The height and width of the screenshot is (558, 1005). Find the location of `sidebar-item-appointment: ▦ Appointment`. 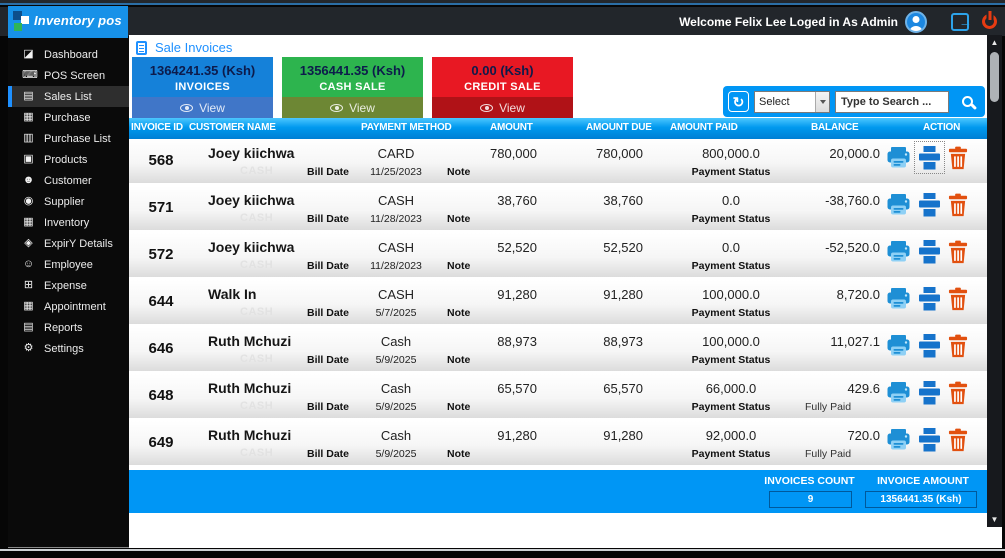

sidebar-item-appointment: ▦ Appointment is located at coordinates (68, 306).